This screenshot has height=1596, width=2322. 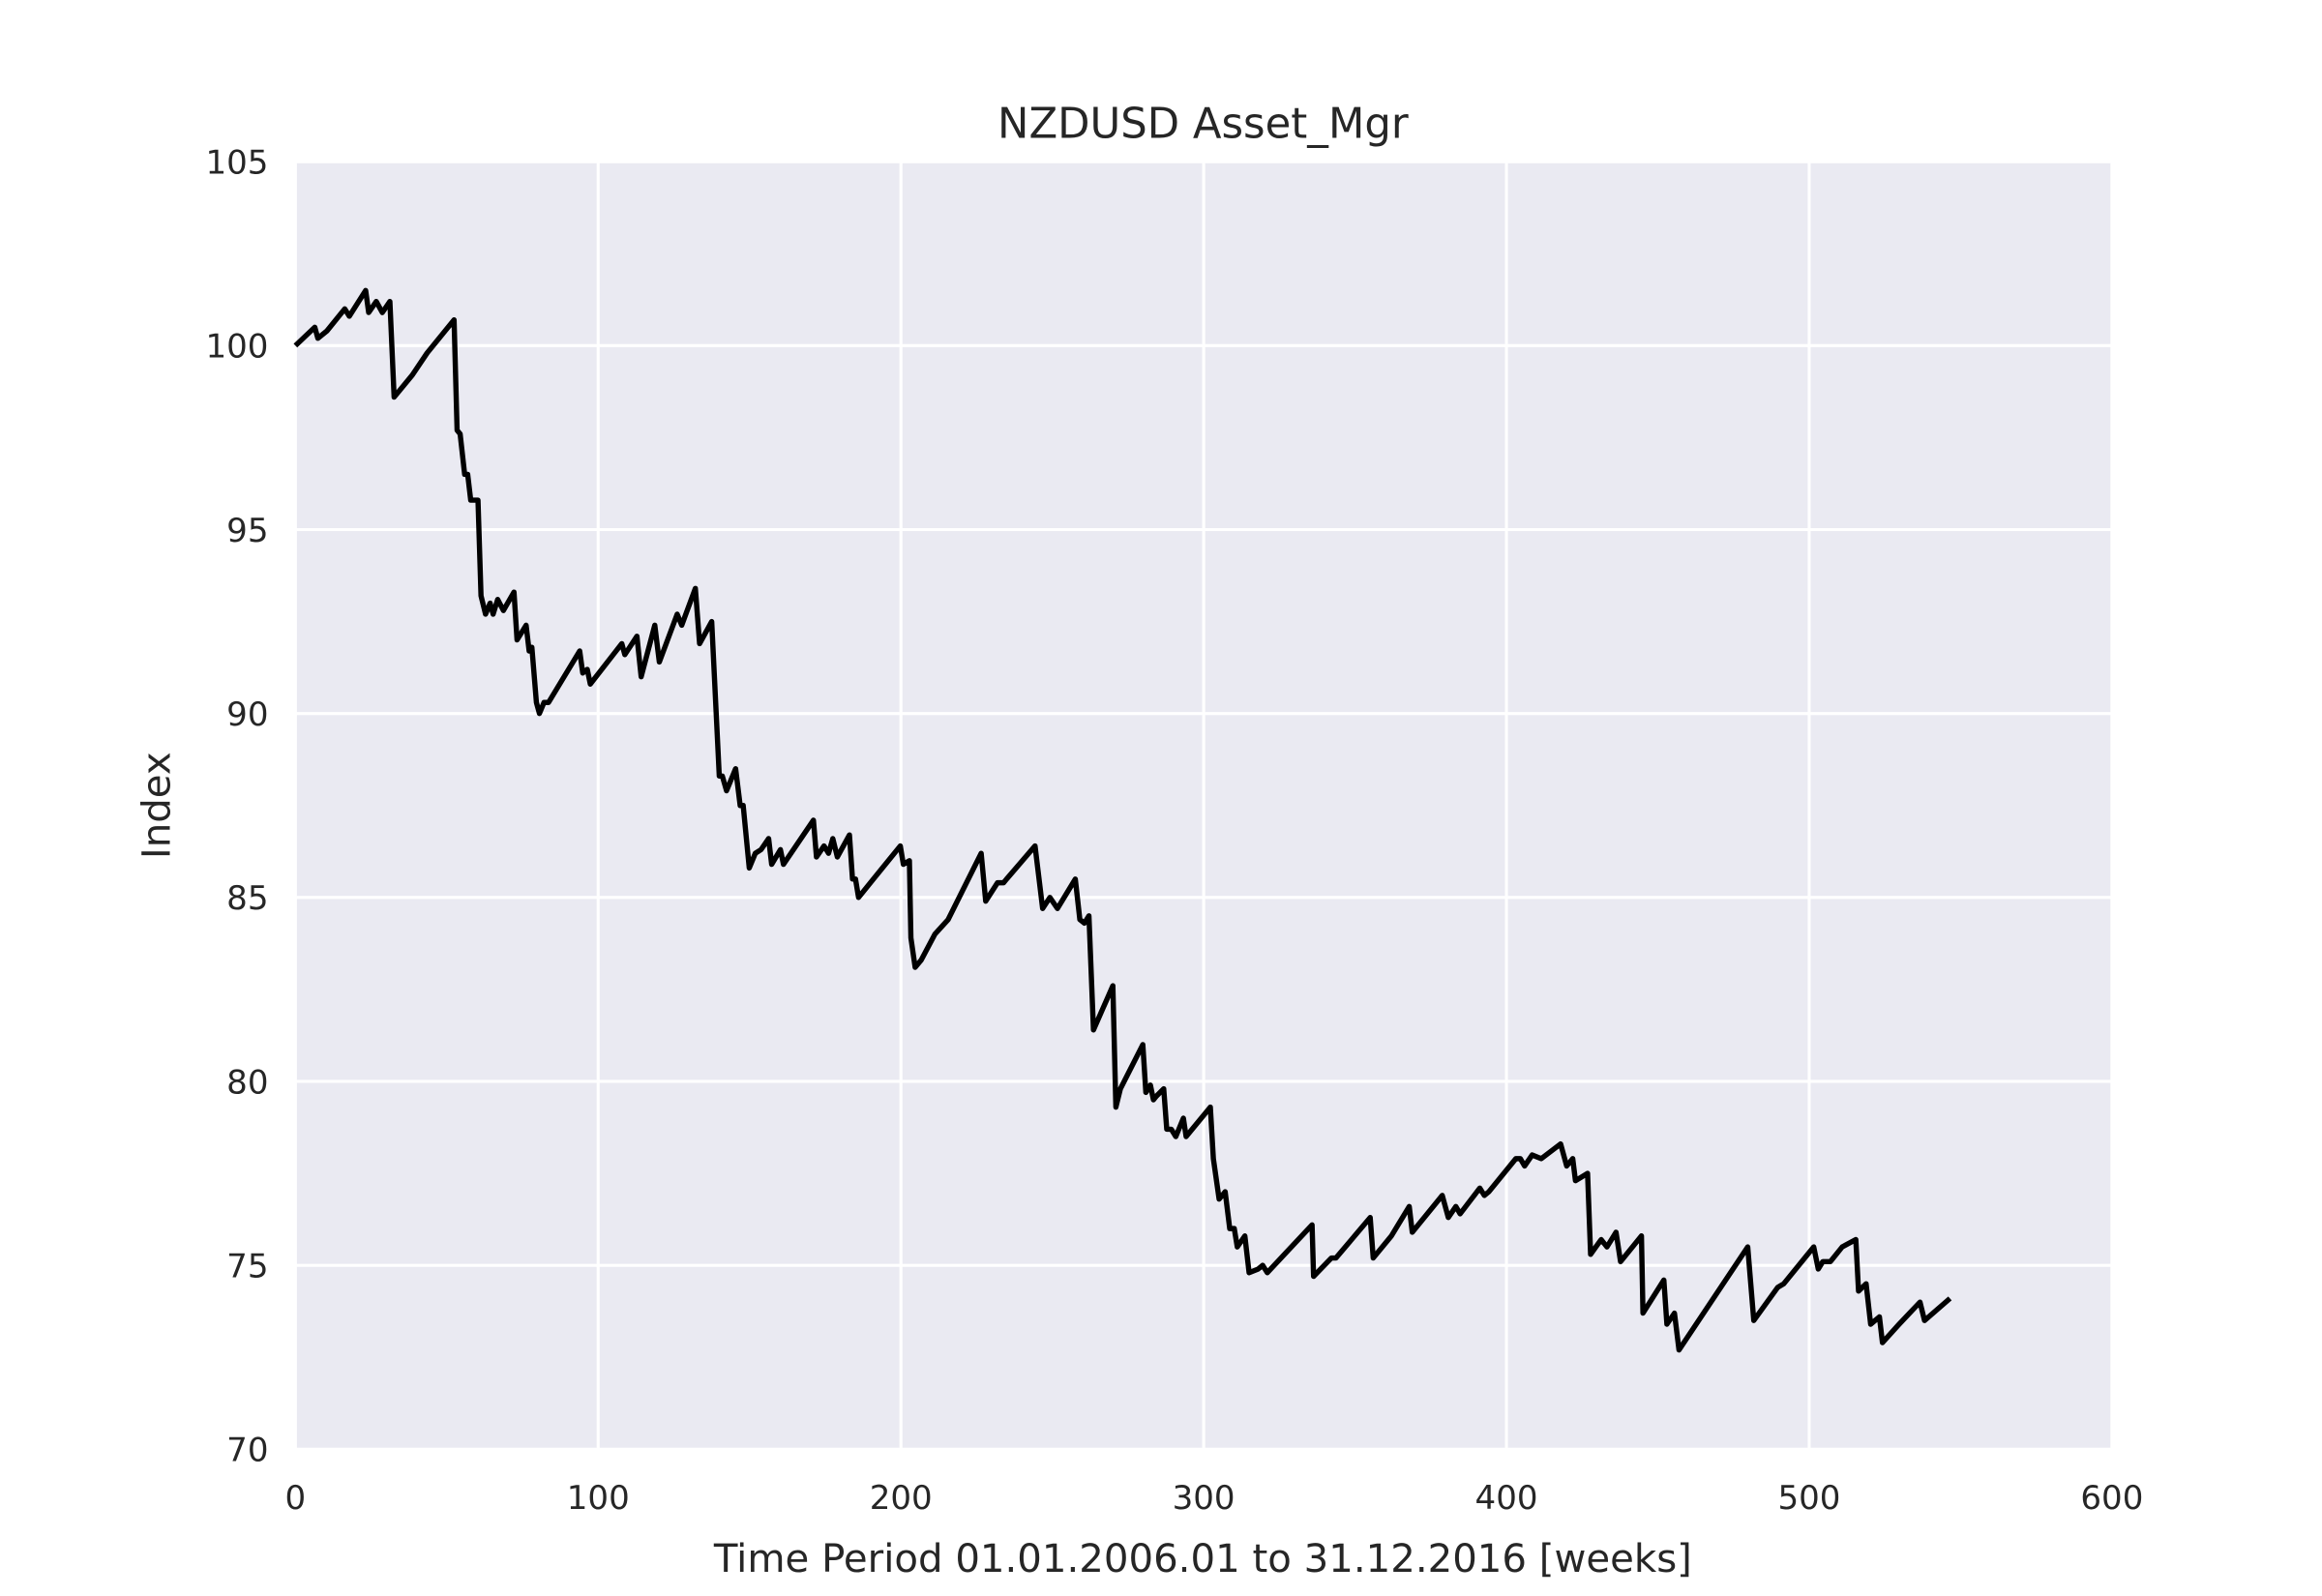 I want to click on y-tick-label: 90, so click(x=247, y=714).